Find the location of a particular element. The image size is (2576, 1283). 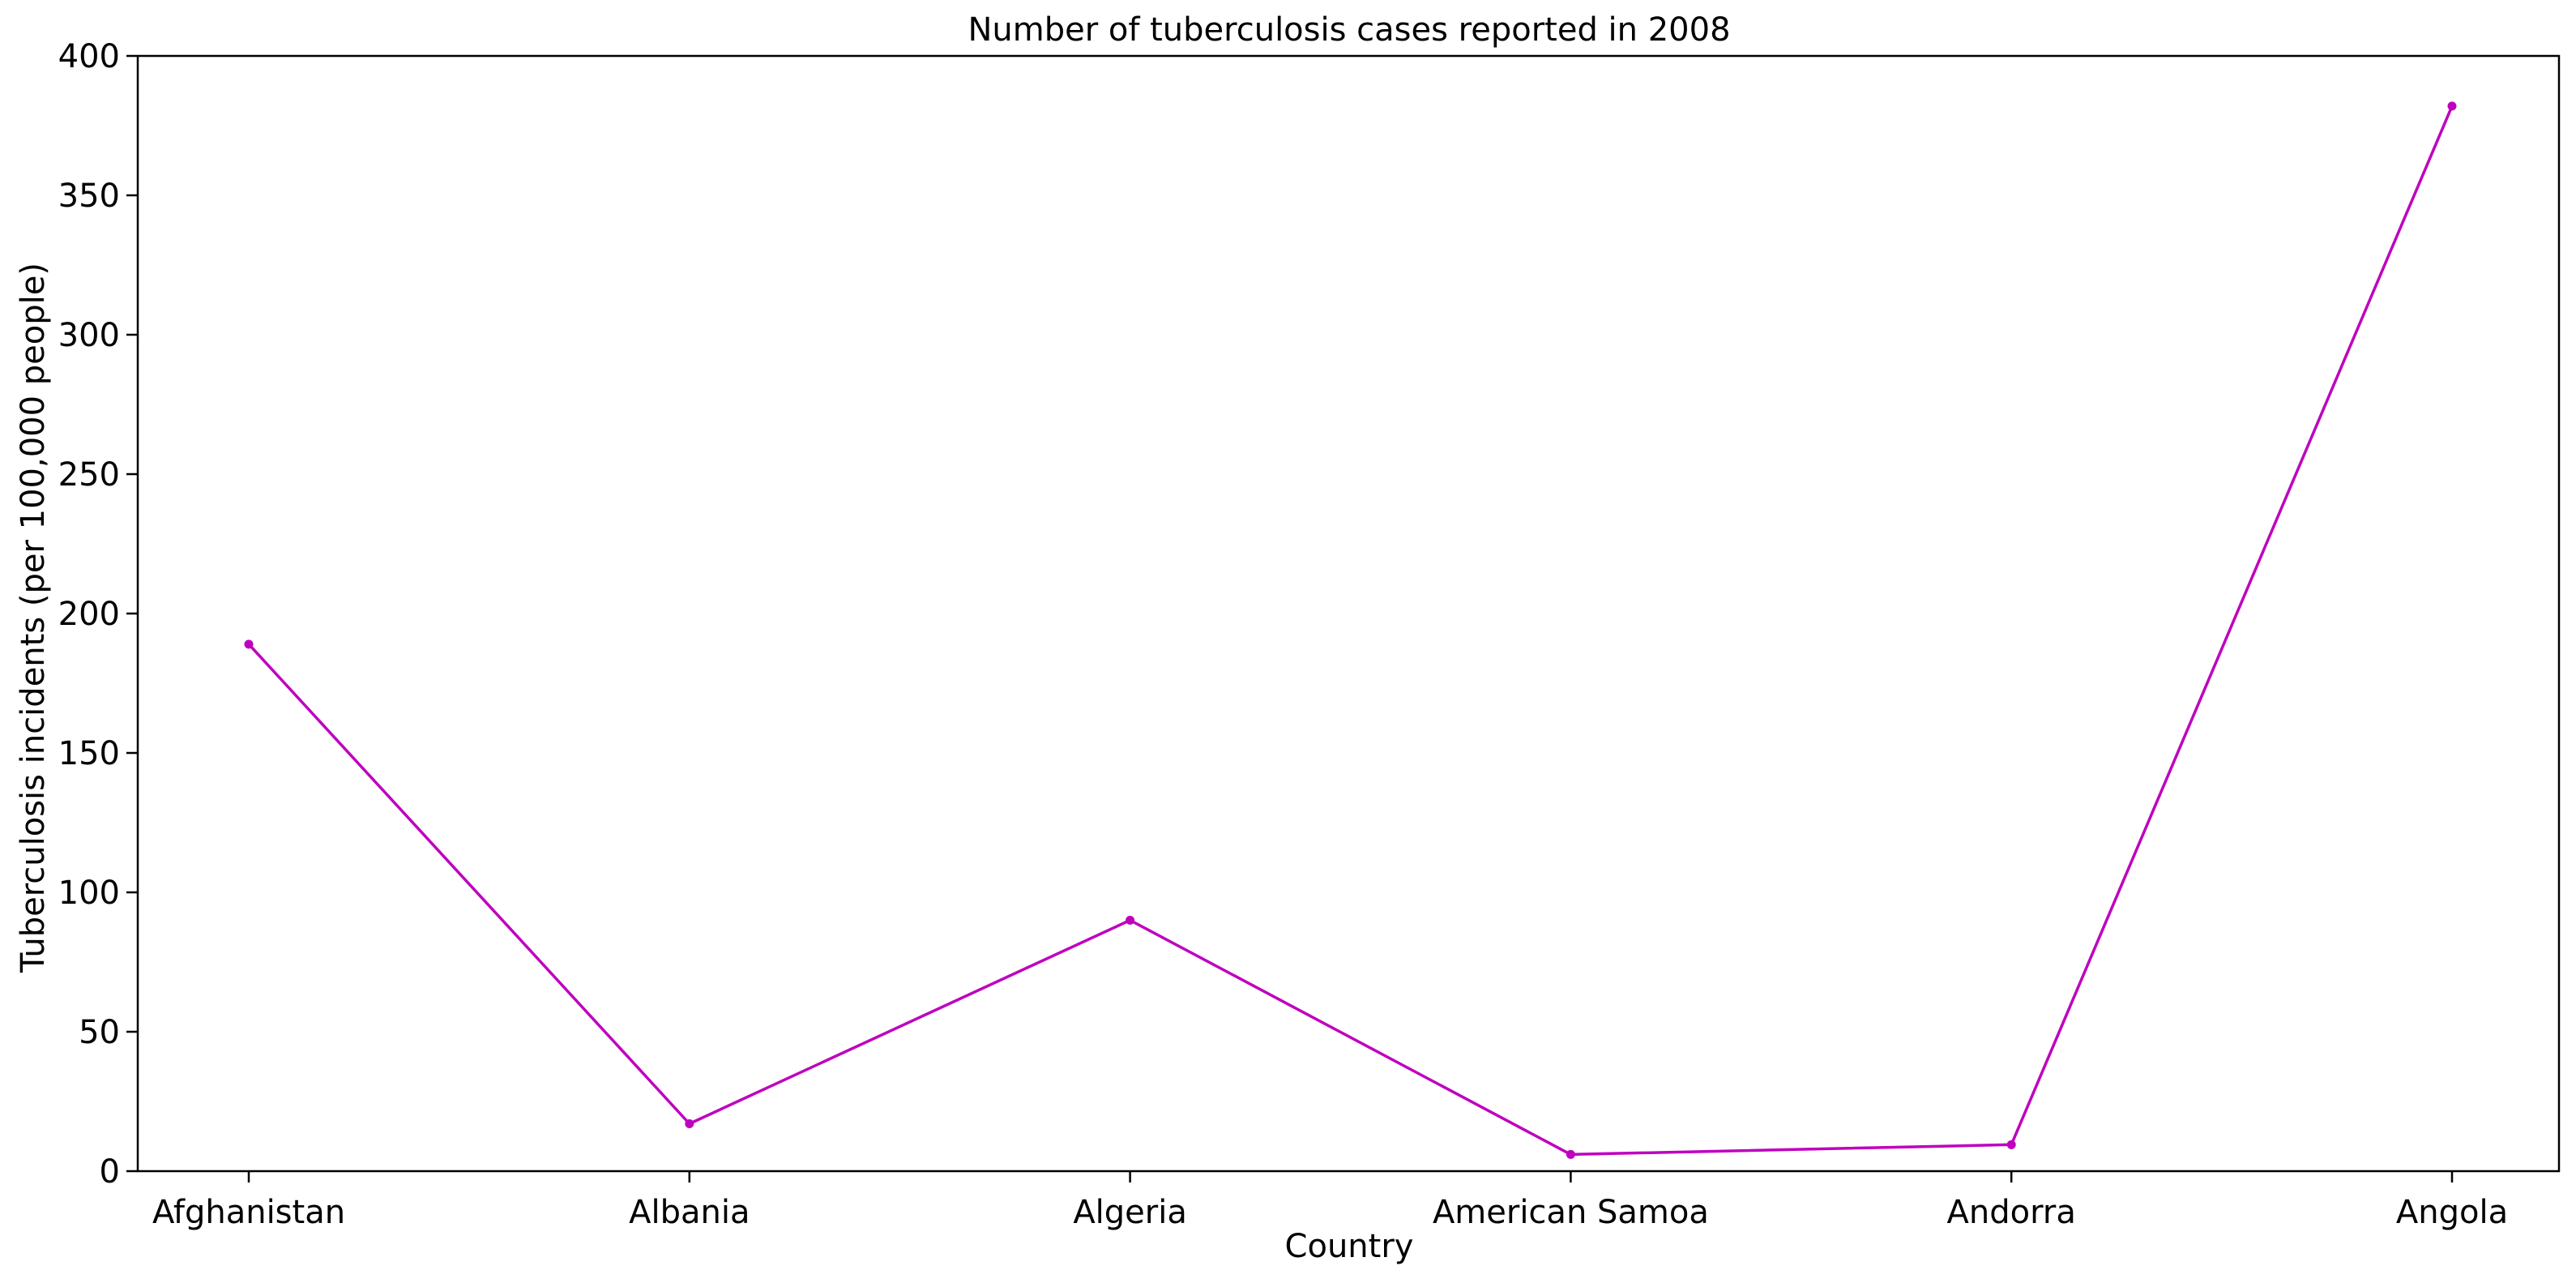

y-tick-label: 200 is located at coordinates (89, 614).